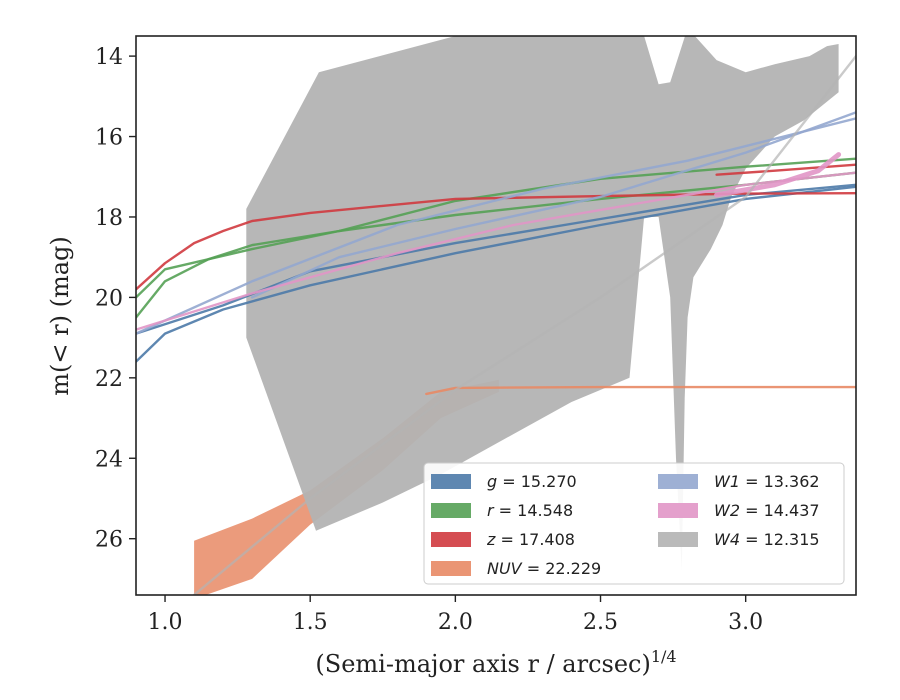  What do you see at coordinates (451, 510) in the screenshot?
I see `legend-swatch-r` at bounding box center [451, 510].